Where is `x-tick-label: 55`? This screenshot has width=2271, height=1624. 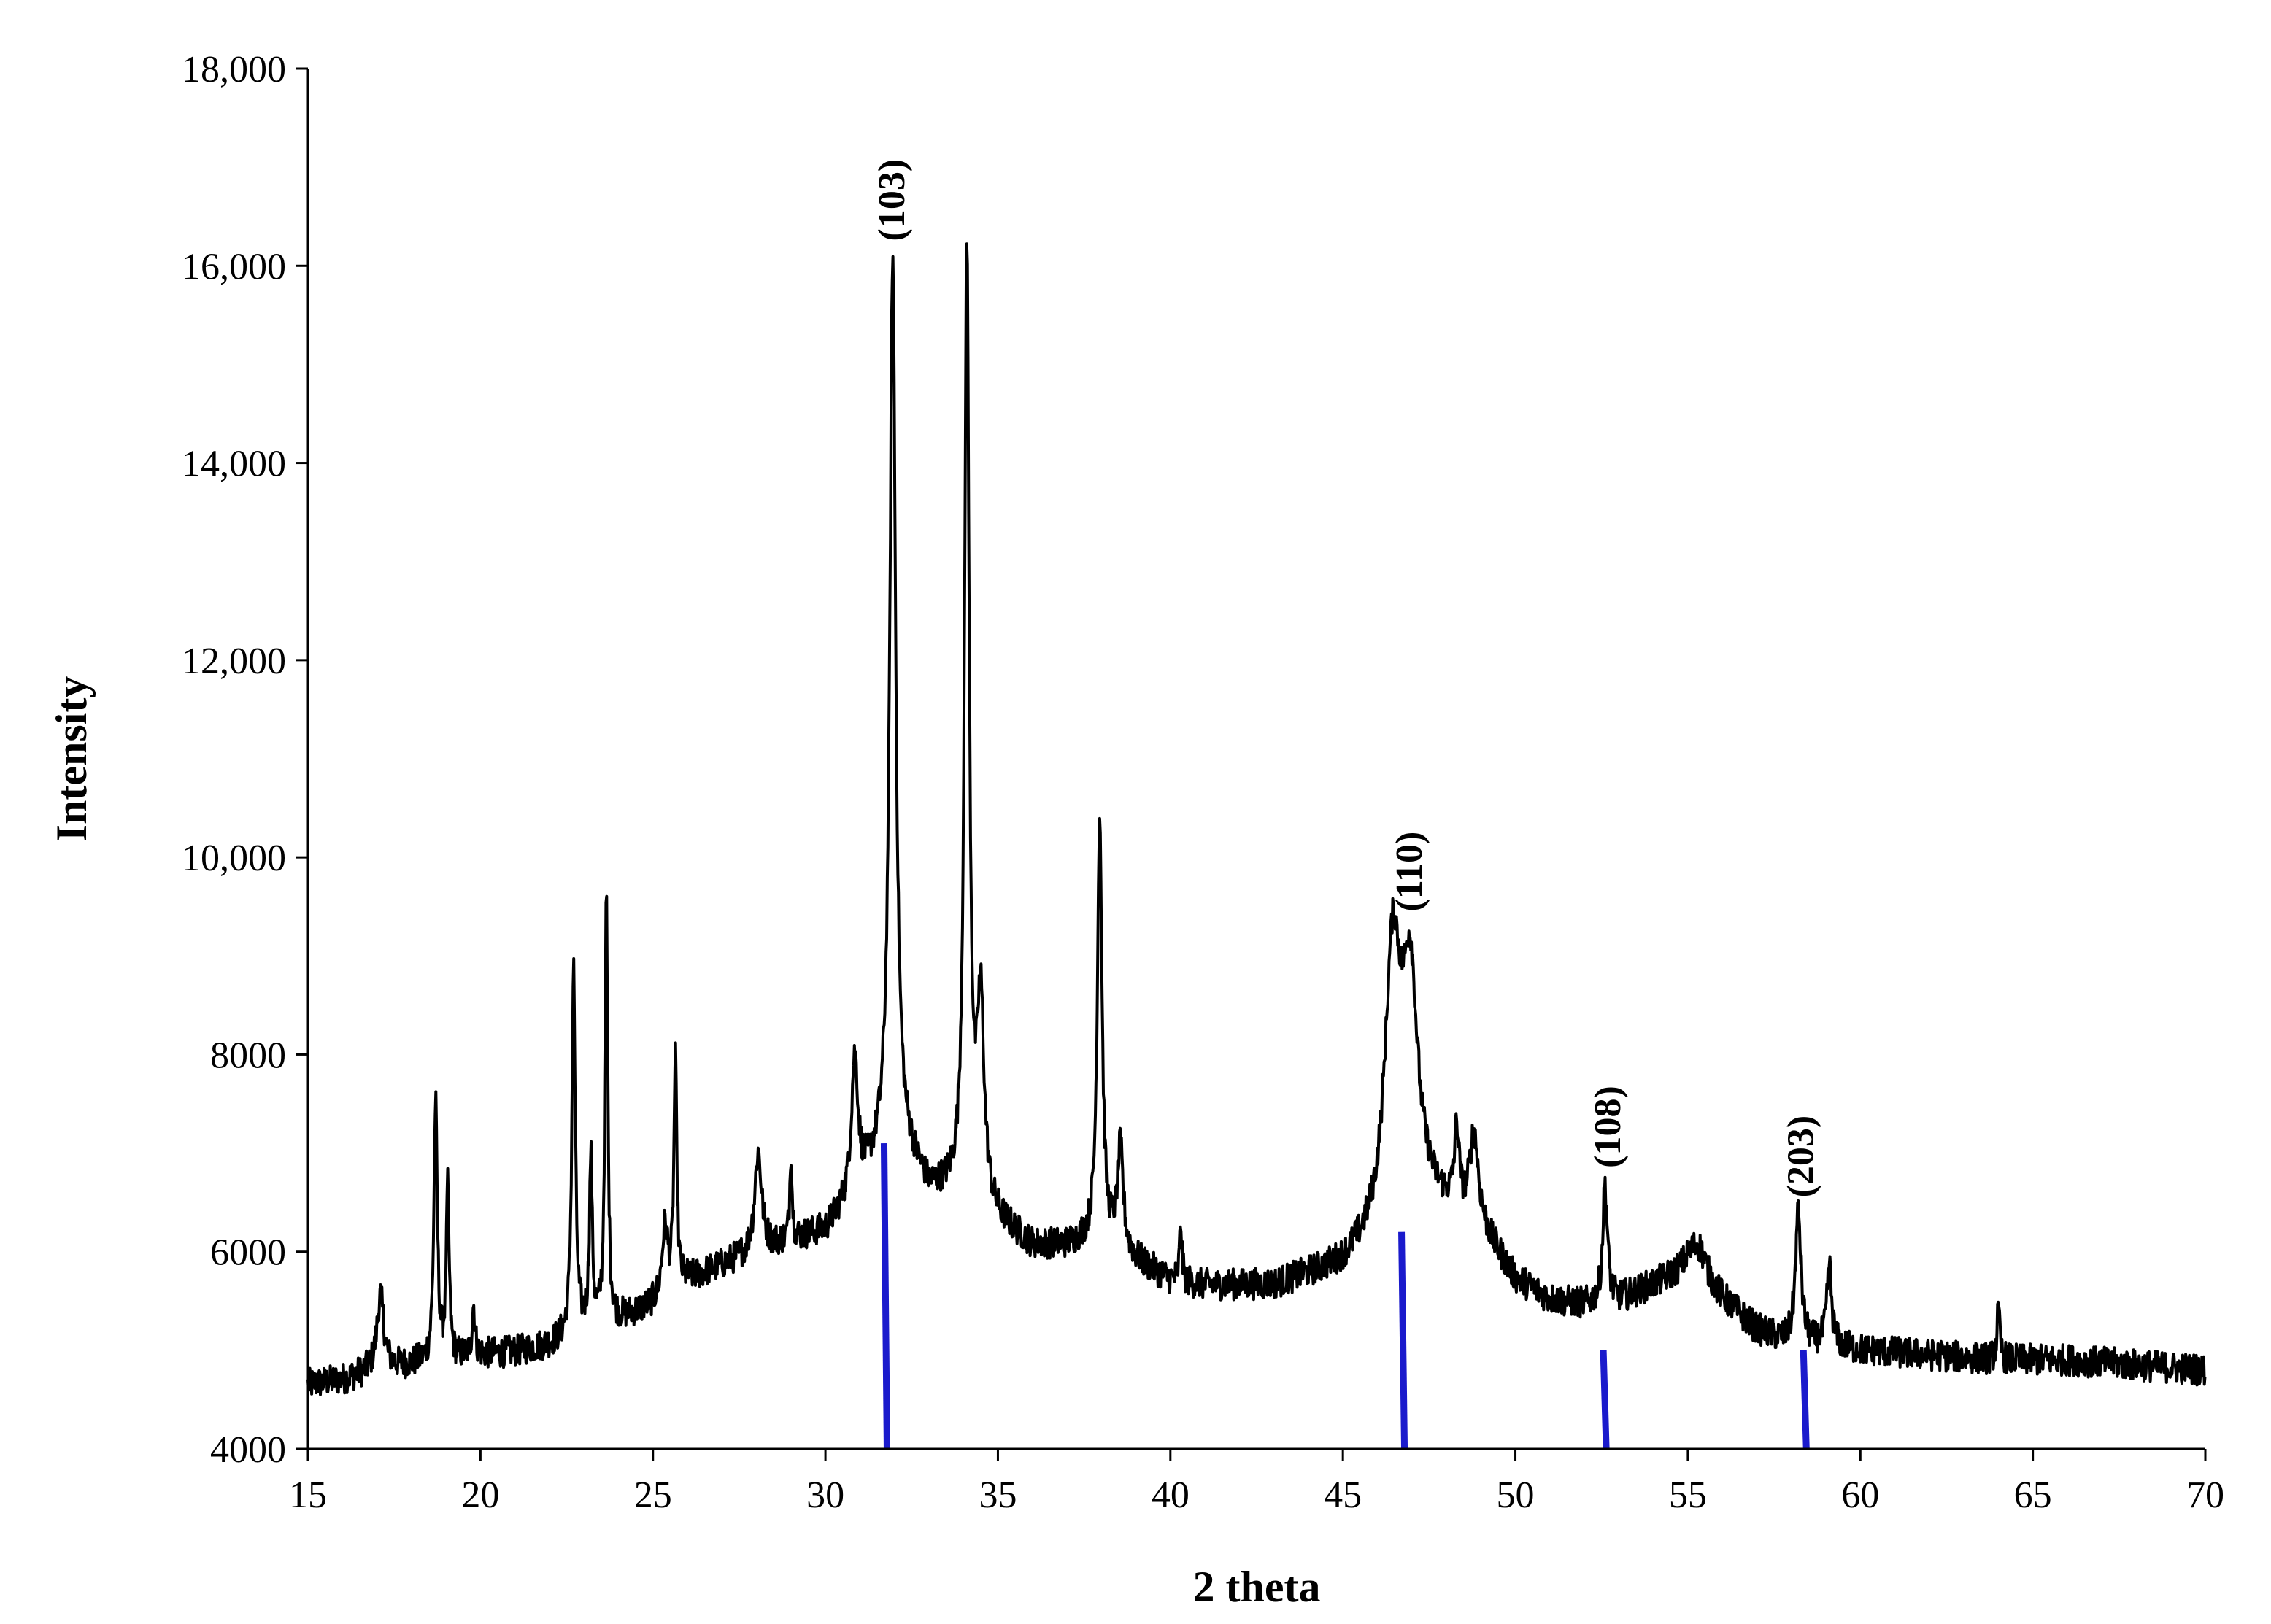 x-tick-label: 55 is located at coordinates (1688, 1495).